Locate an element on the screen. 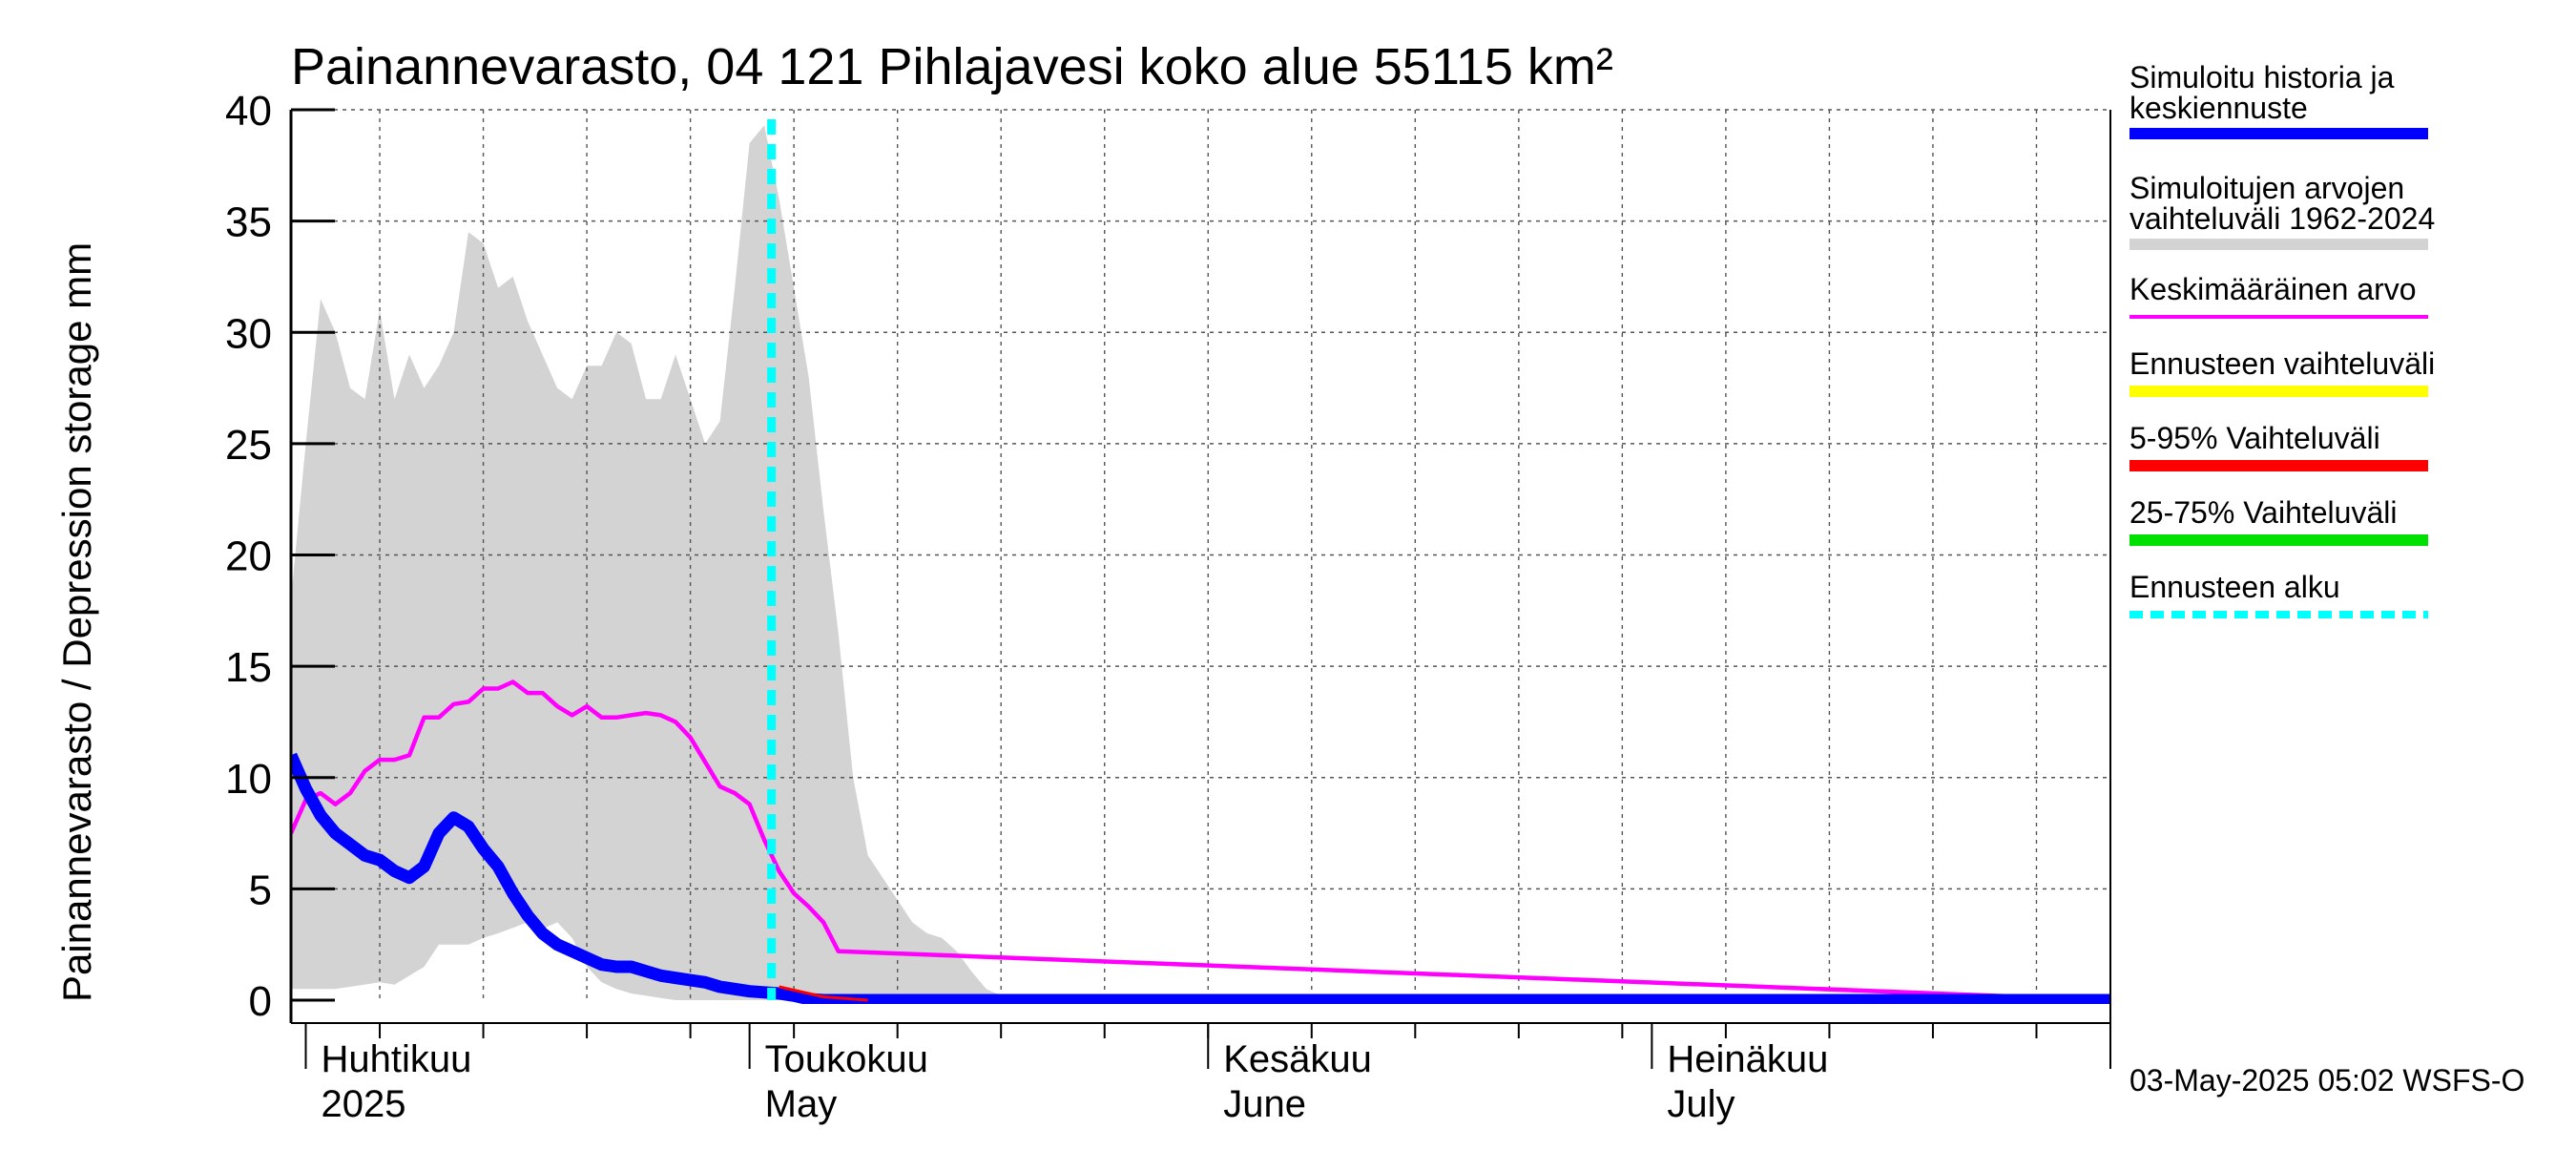 This screenshot has width=2576, height=1150. legend-label-line: vaihteluväli 1962-2024 is located at coordinates (2282, 218).